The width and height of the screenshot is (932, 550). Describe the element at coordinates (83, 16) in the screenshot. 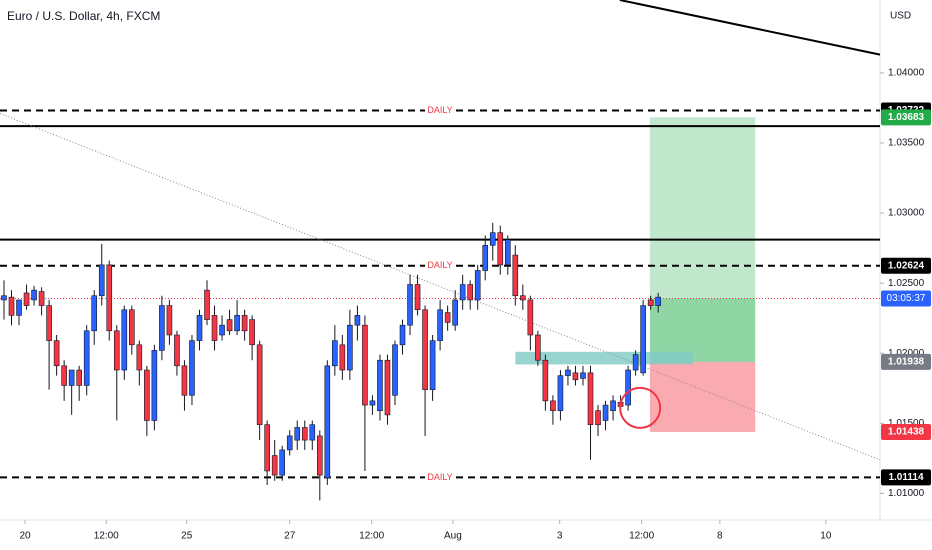

I see `chart-title: Euro / U.S. Dollar, 4h, FXCM` at that location.